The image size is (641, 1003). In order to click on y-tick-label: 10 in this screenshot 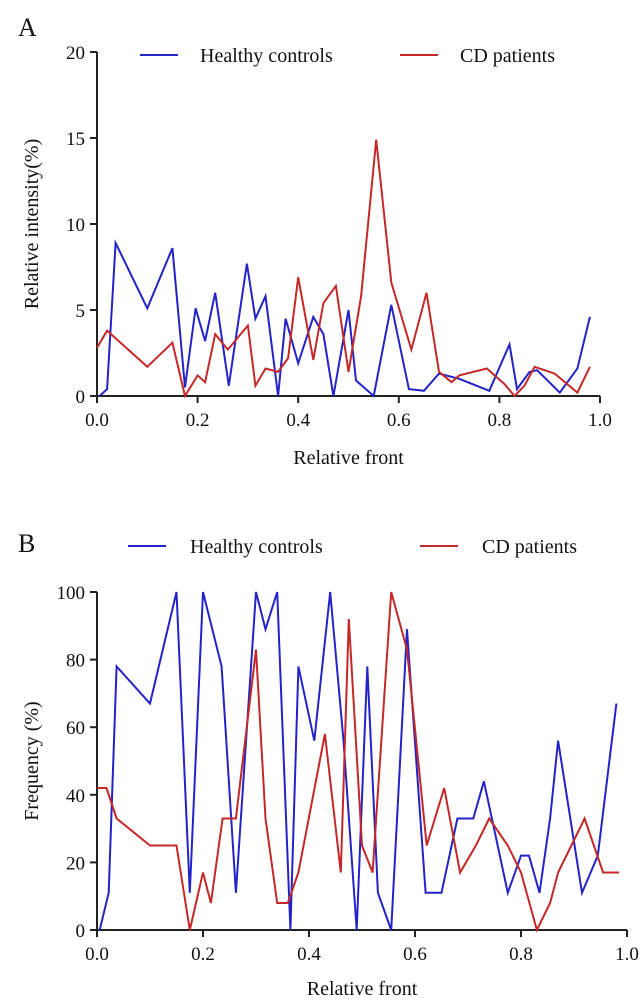, I will do `click(75, 225)`.